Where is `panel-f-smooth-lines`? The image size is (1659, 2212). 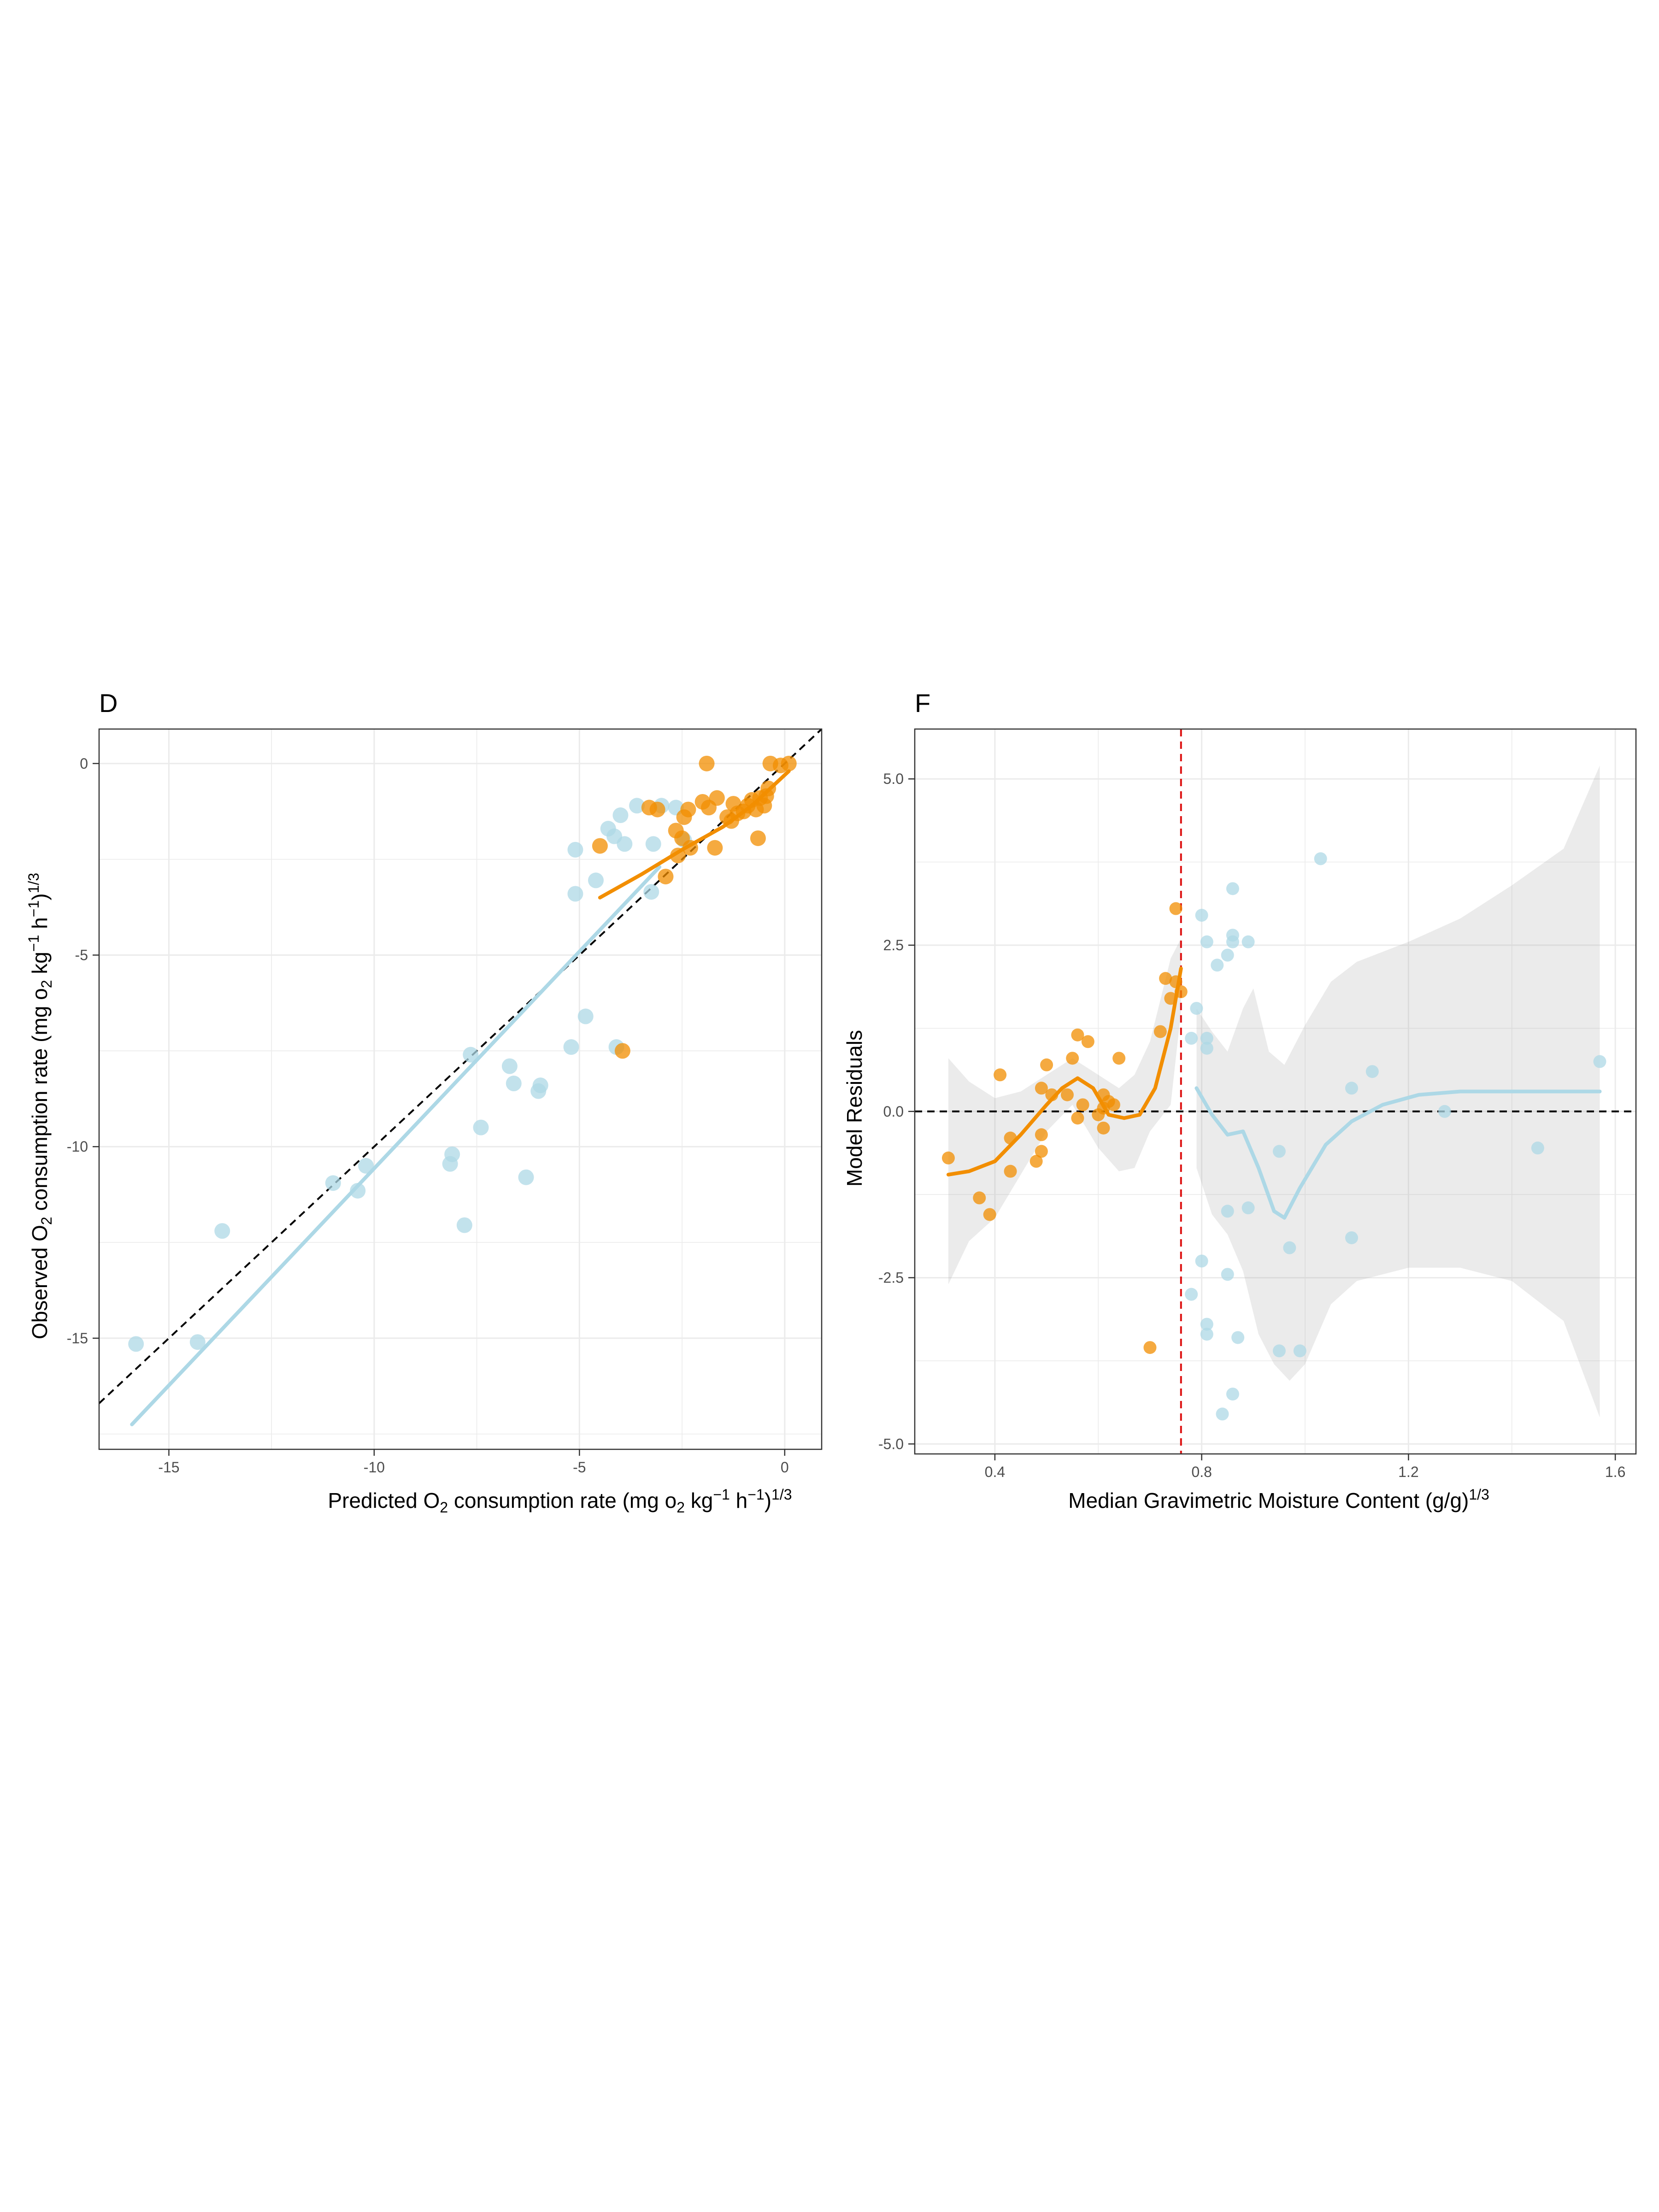
panel-f-smooth-lines is located at coordinates (1274, 1093).